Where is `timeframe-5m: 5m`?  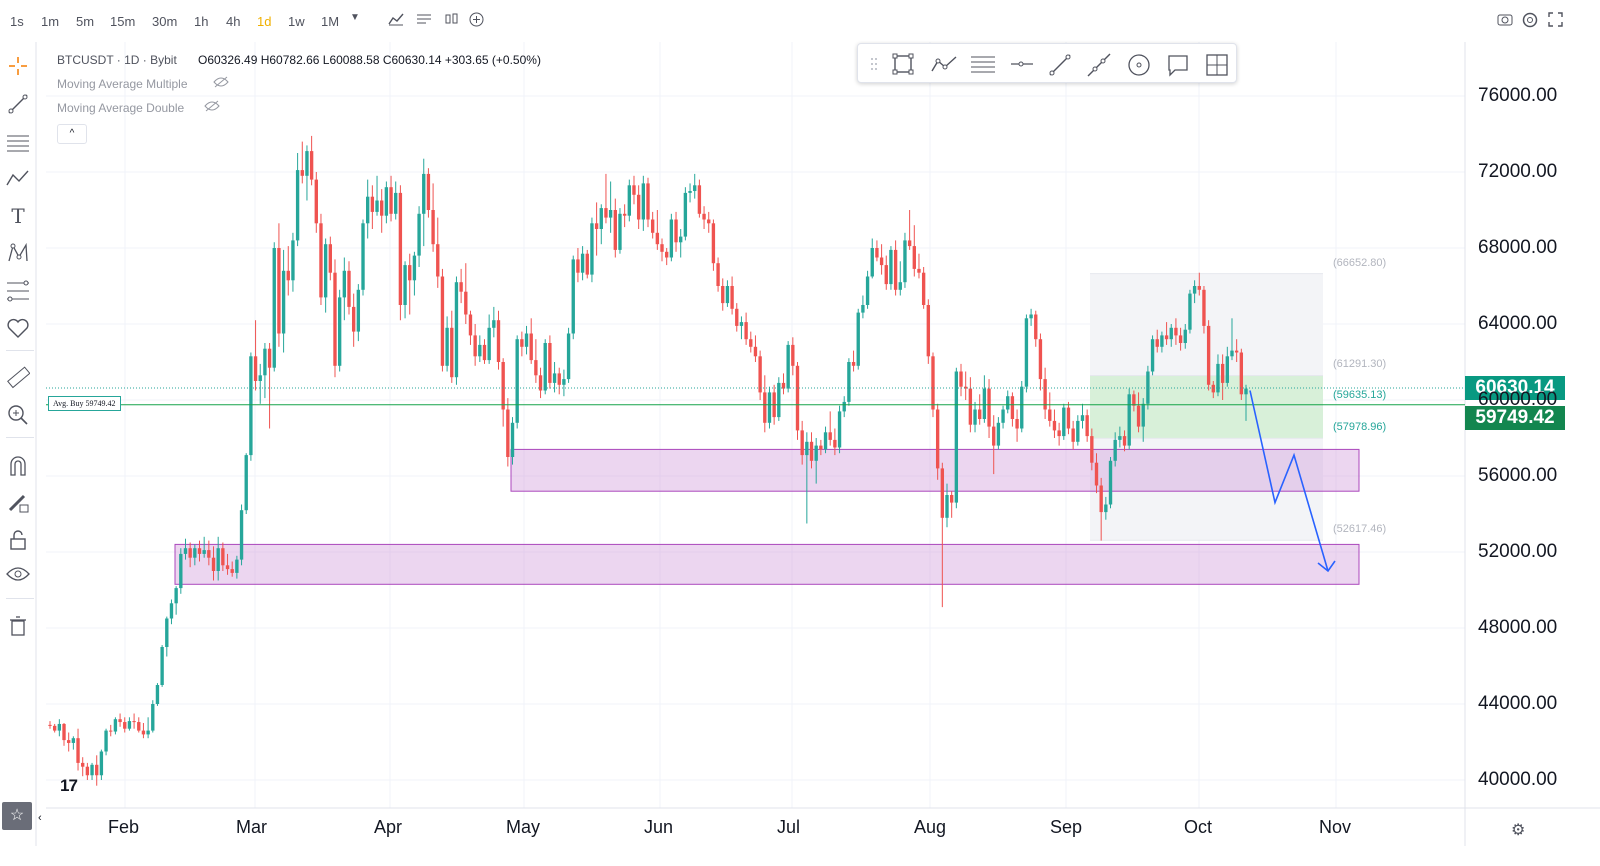 timeframe-5m: 5m is located at coordinates (85, 21).